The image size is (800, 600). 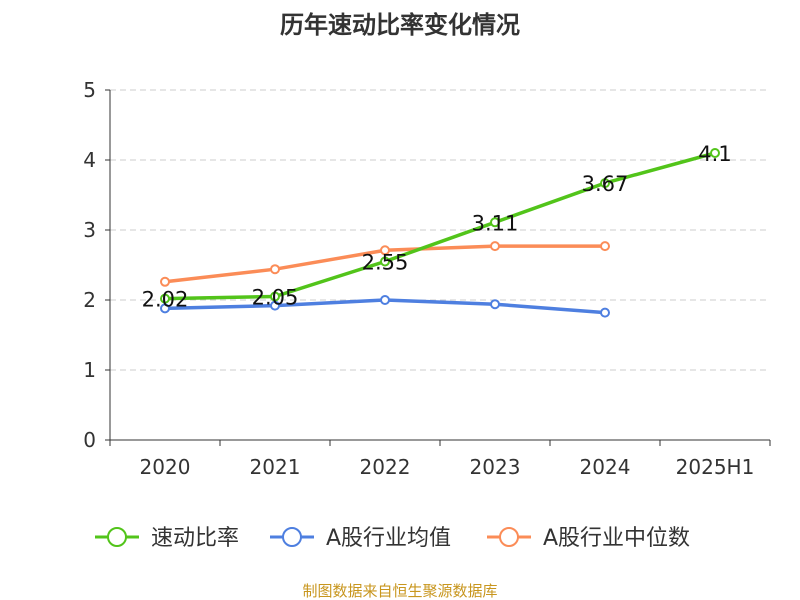 I want to click on data-label: 2.05, so click(x=275, y=298).